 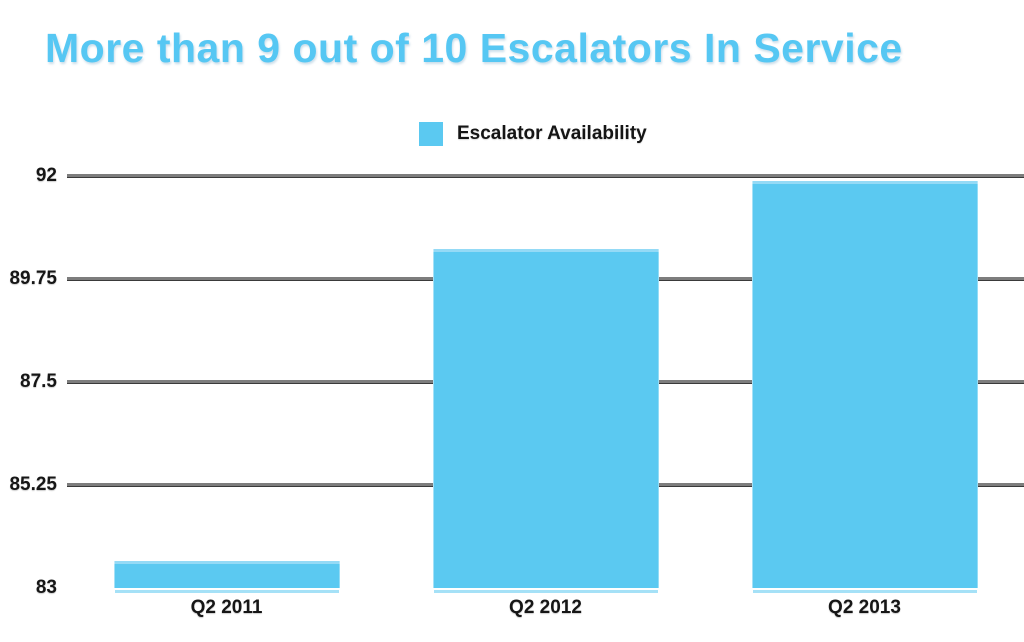 I want to click on bar-q2-2011, so click(x=226, y=577).